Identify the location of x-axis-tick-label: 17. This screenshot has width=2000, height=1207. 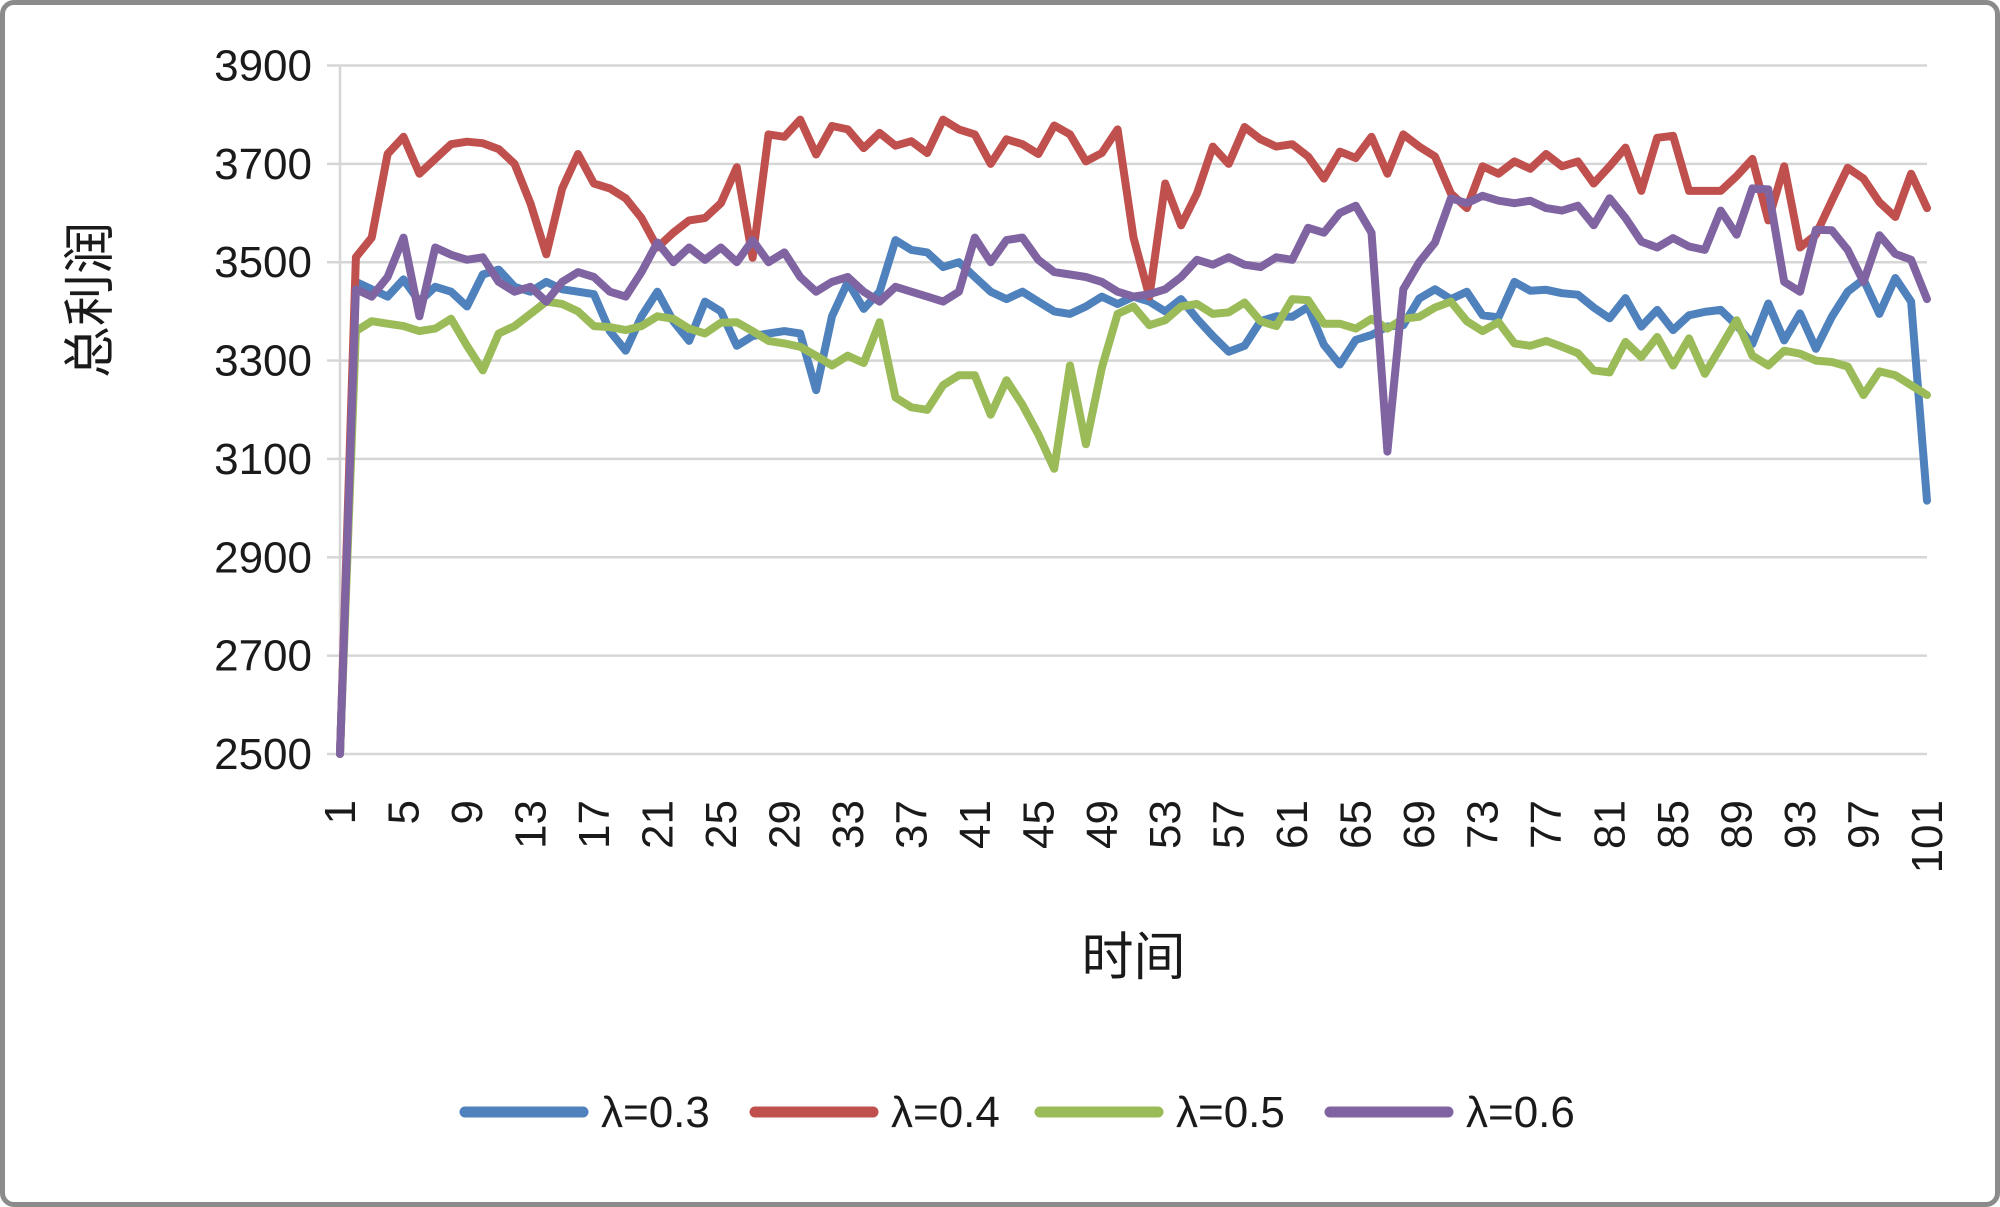
(594, 824).